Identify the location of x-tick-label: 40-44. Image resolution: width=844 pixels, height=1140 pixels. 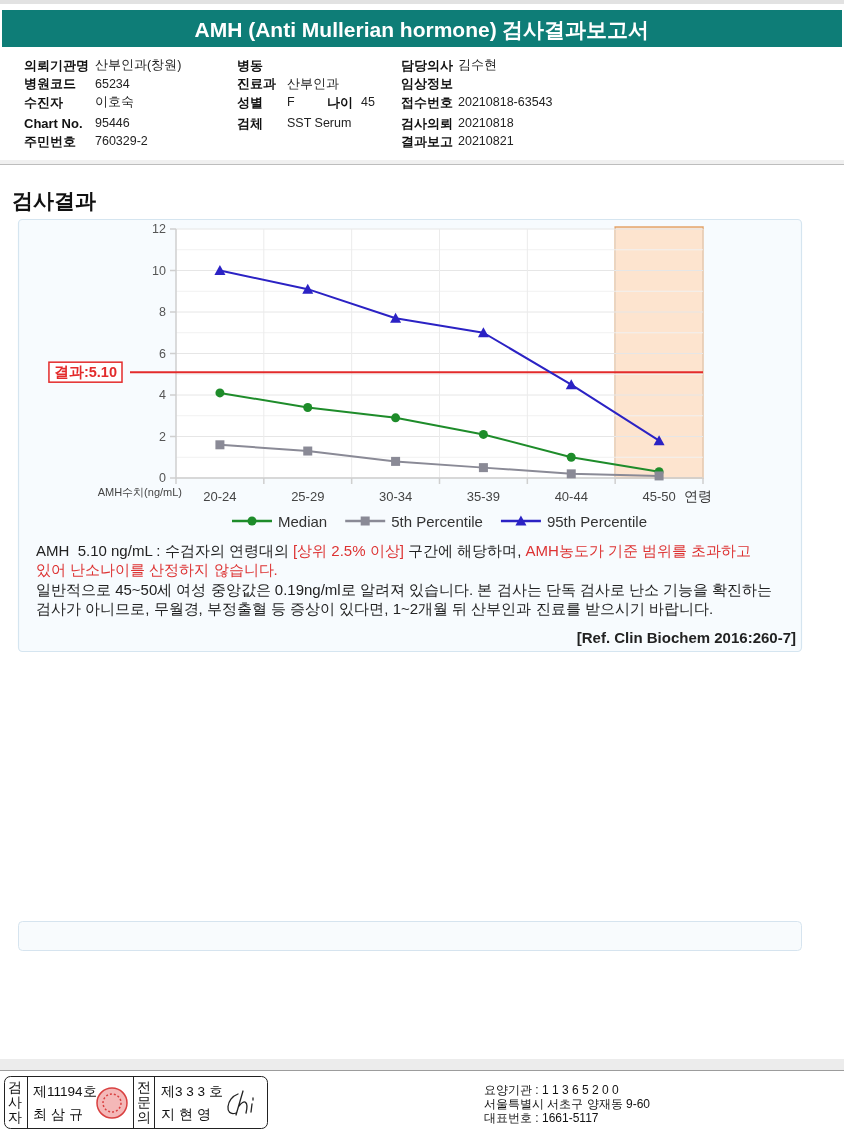
(571, 496).